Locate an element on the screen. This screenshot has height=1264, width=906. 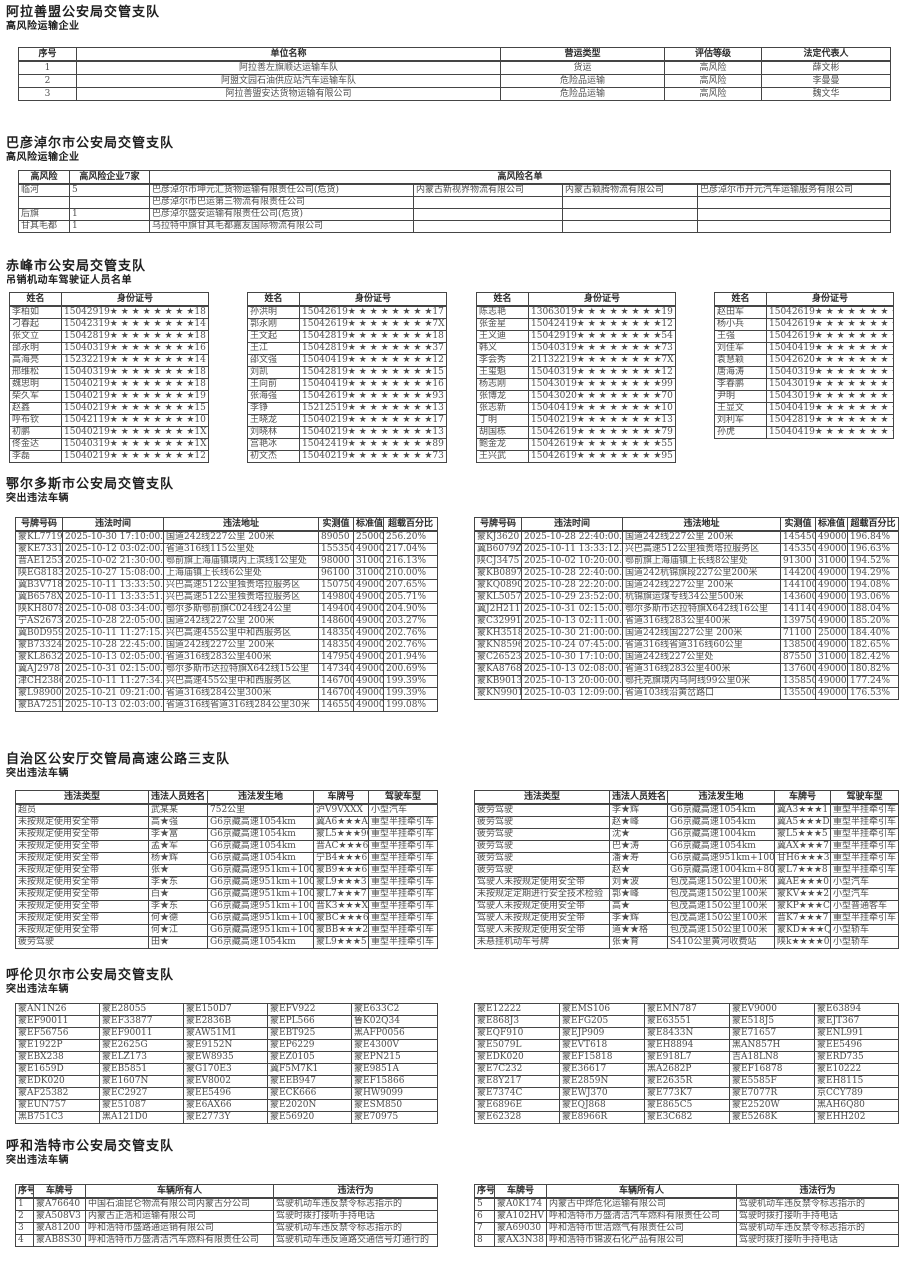
table-cell: 蒙KH3518 is located at coordinates (498, 633).